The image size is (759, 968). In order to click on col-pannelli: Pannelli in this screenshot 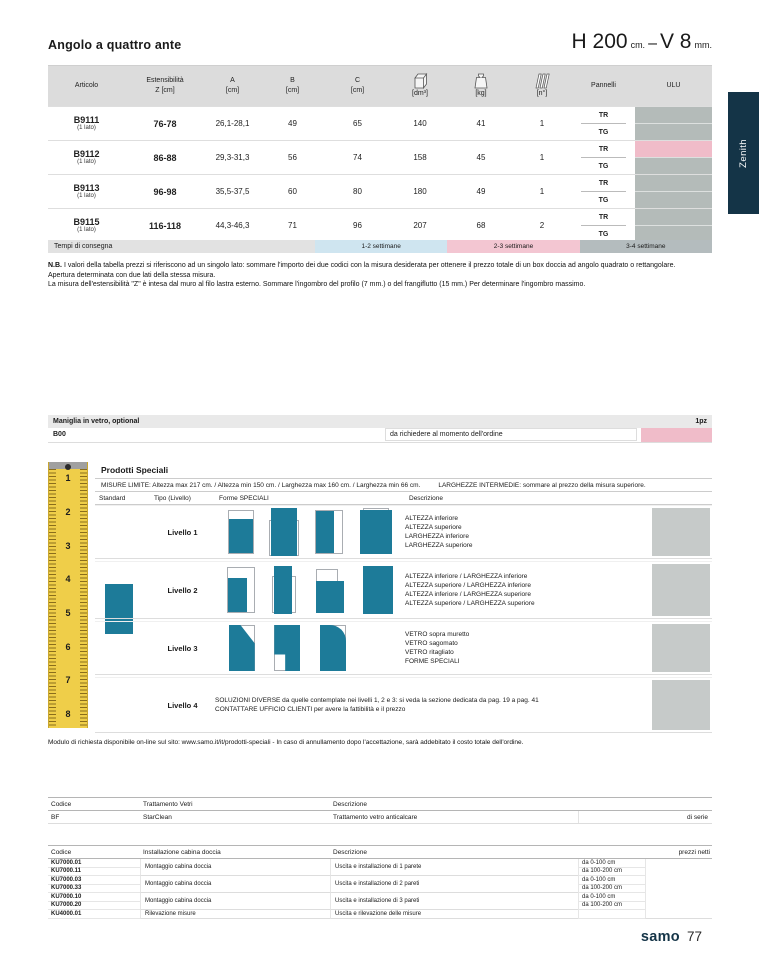, I will do `click(603, 85)`.